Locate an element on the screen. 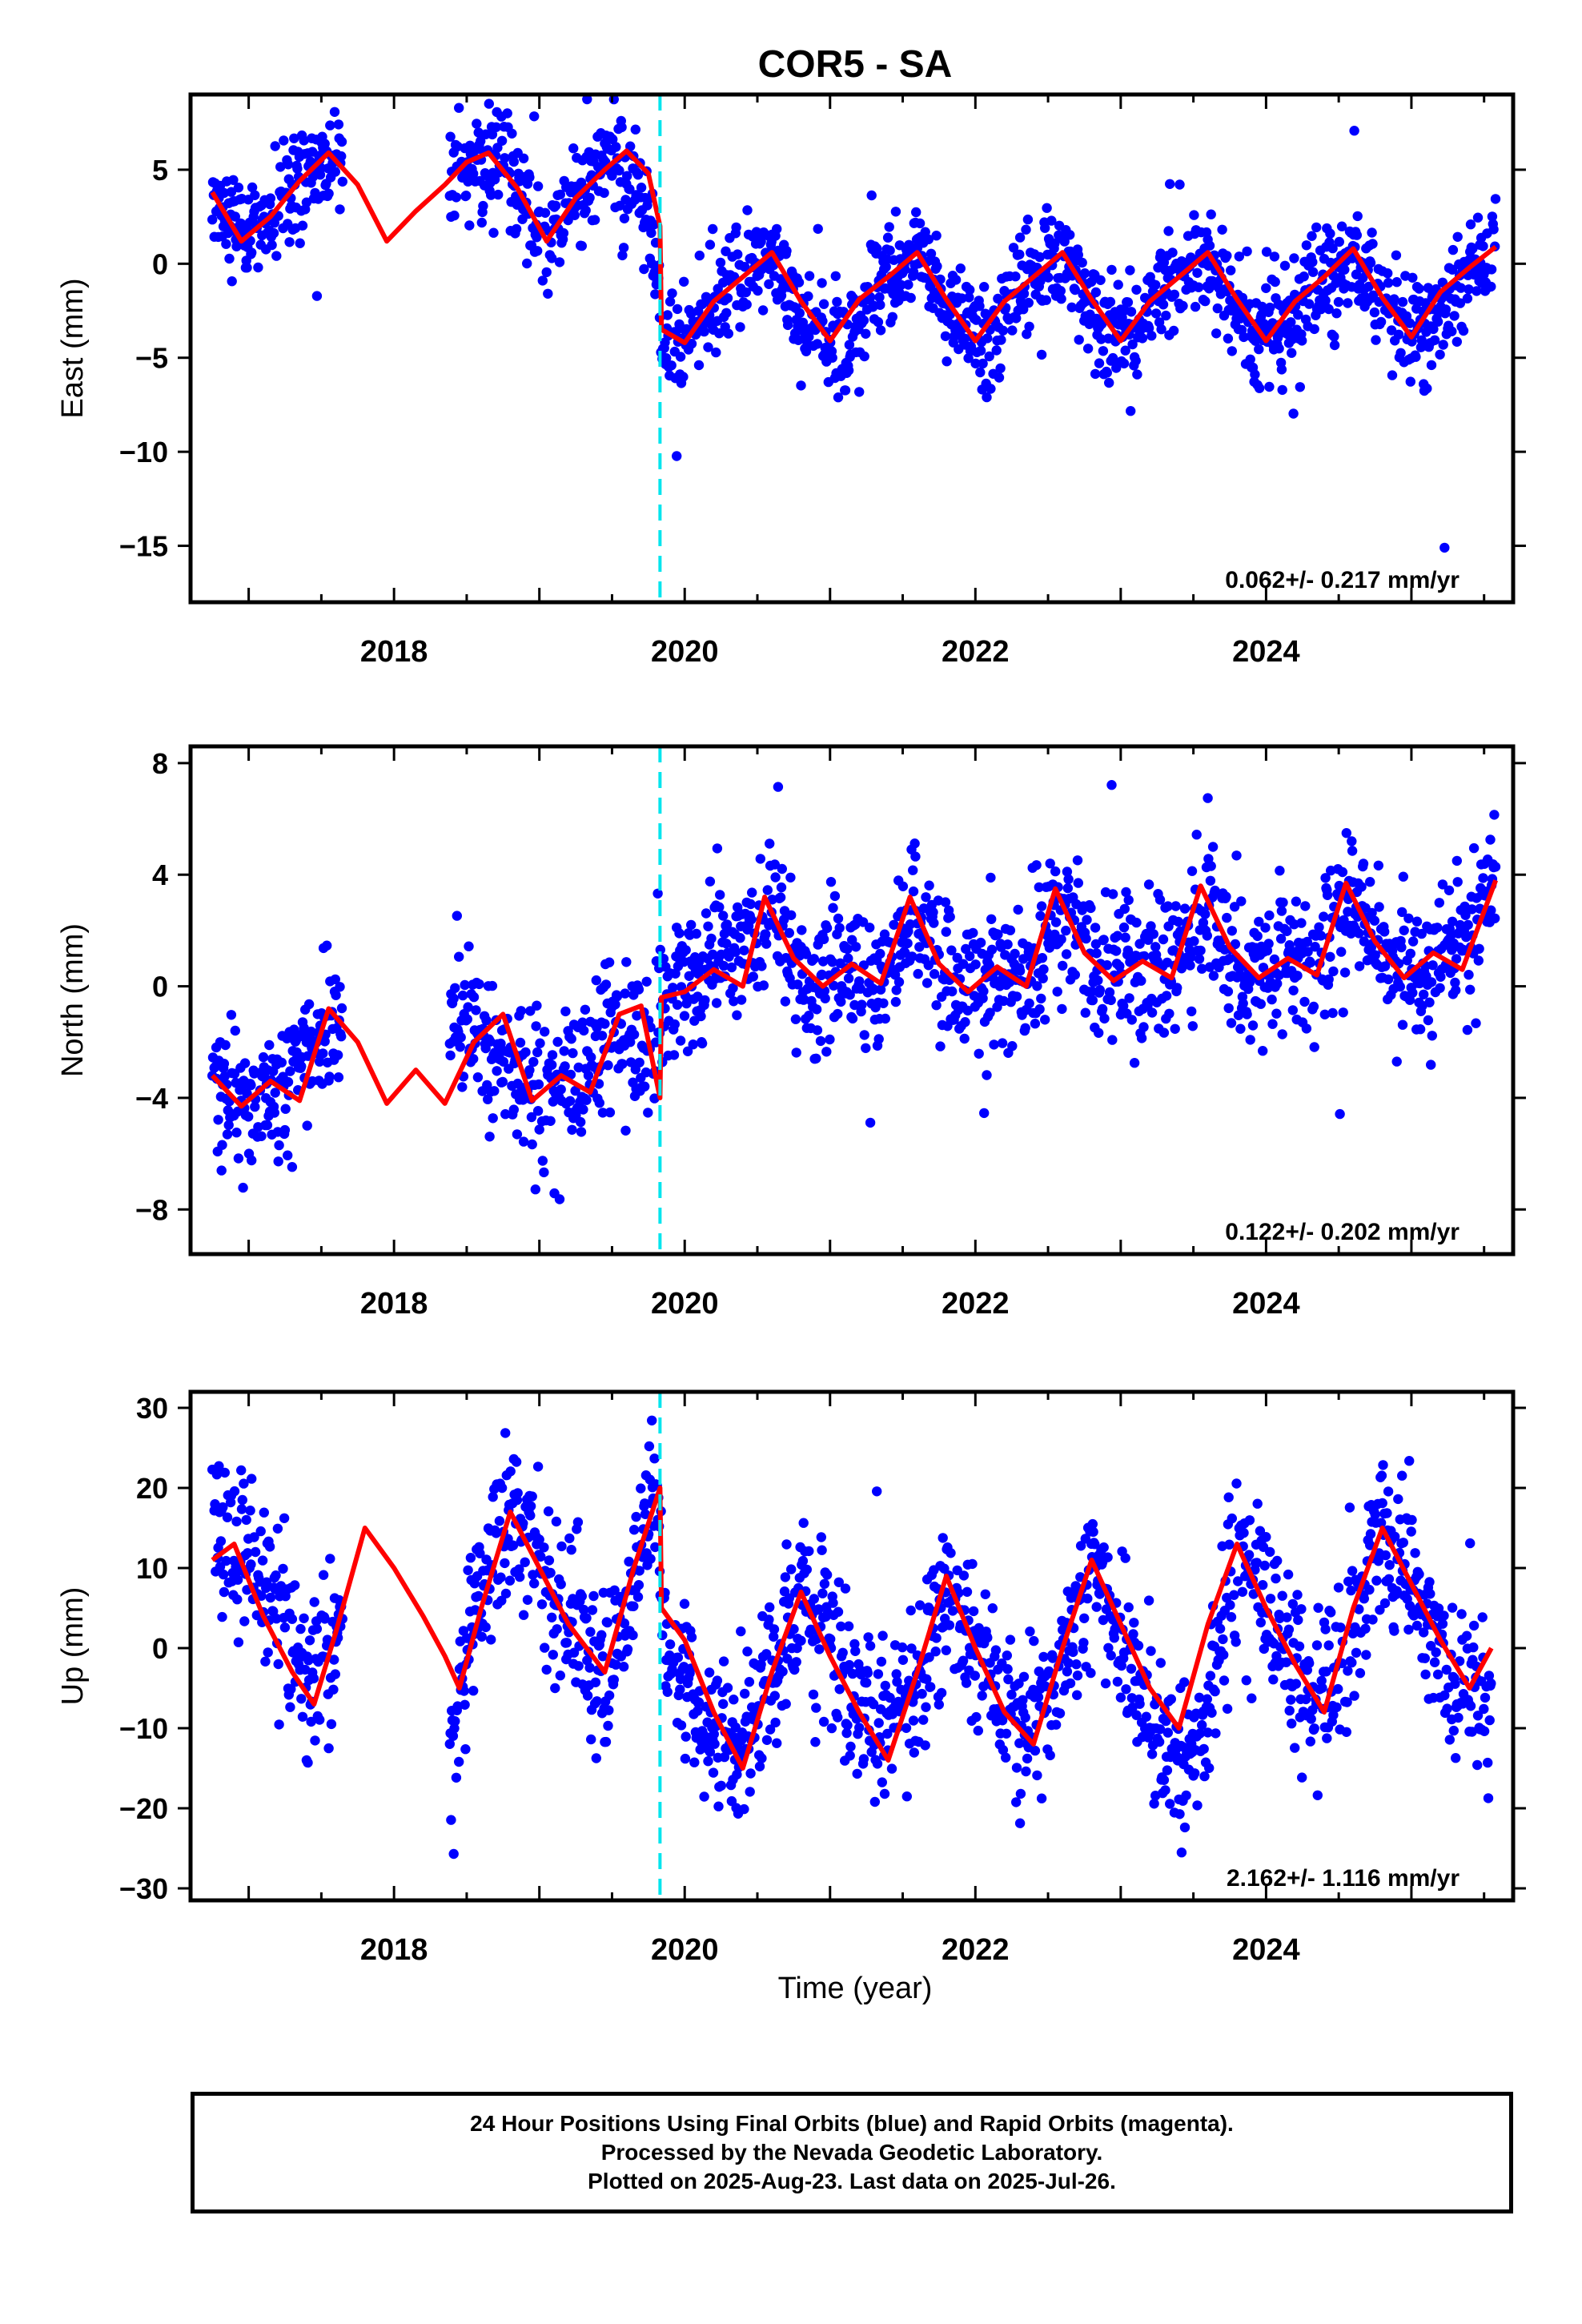  x-tick-label: 2020 is located at coordinates (685, 1950).